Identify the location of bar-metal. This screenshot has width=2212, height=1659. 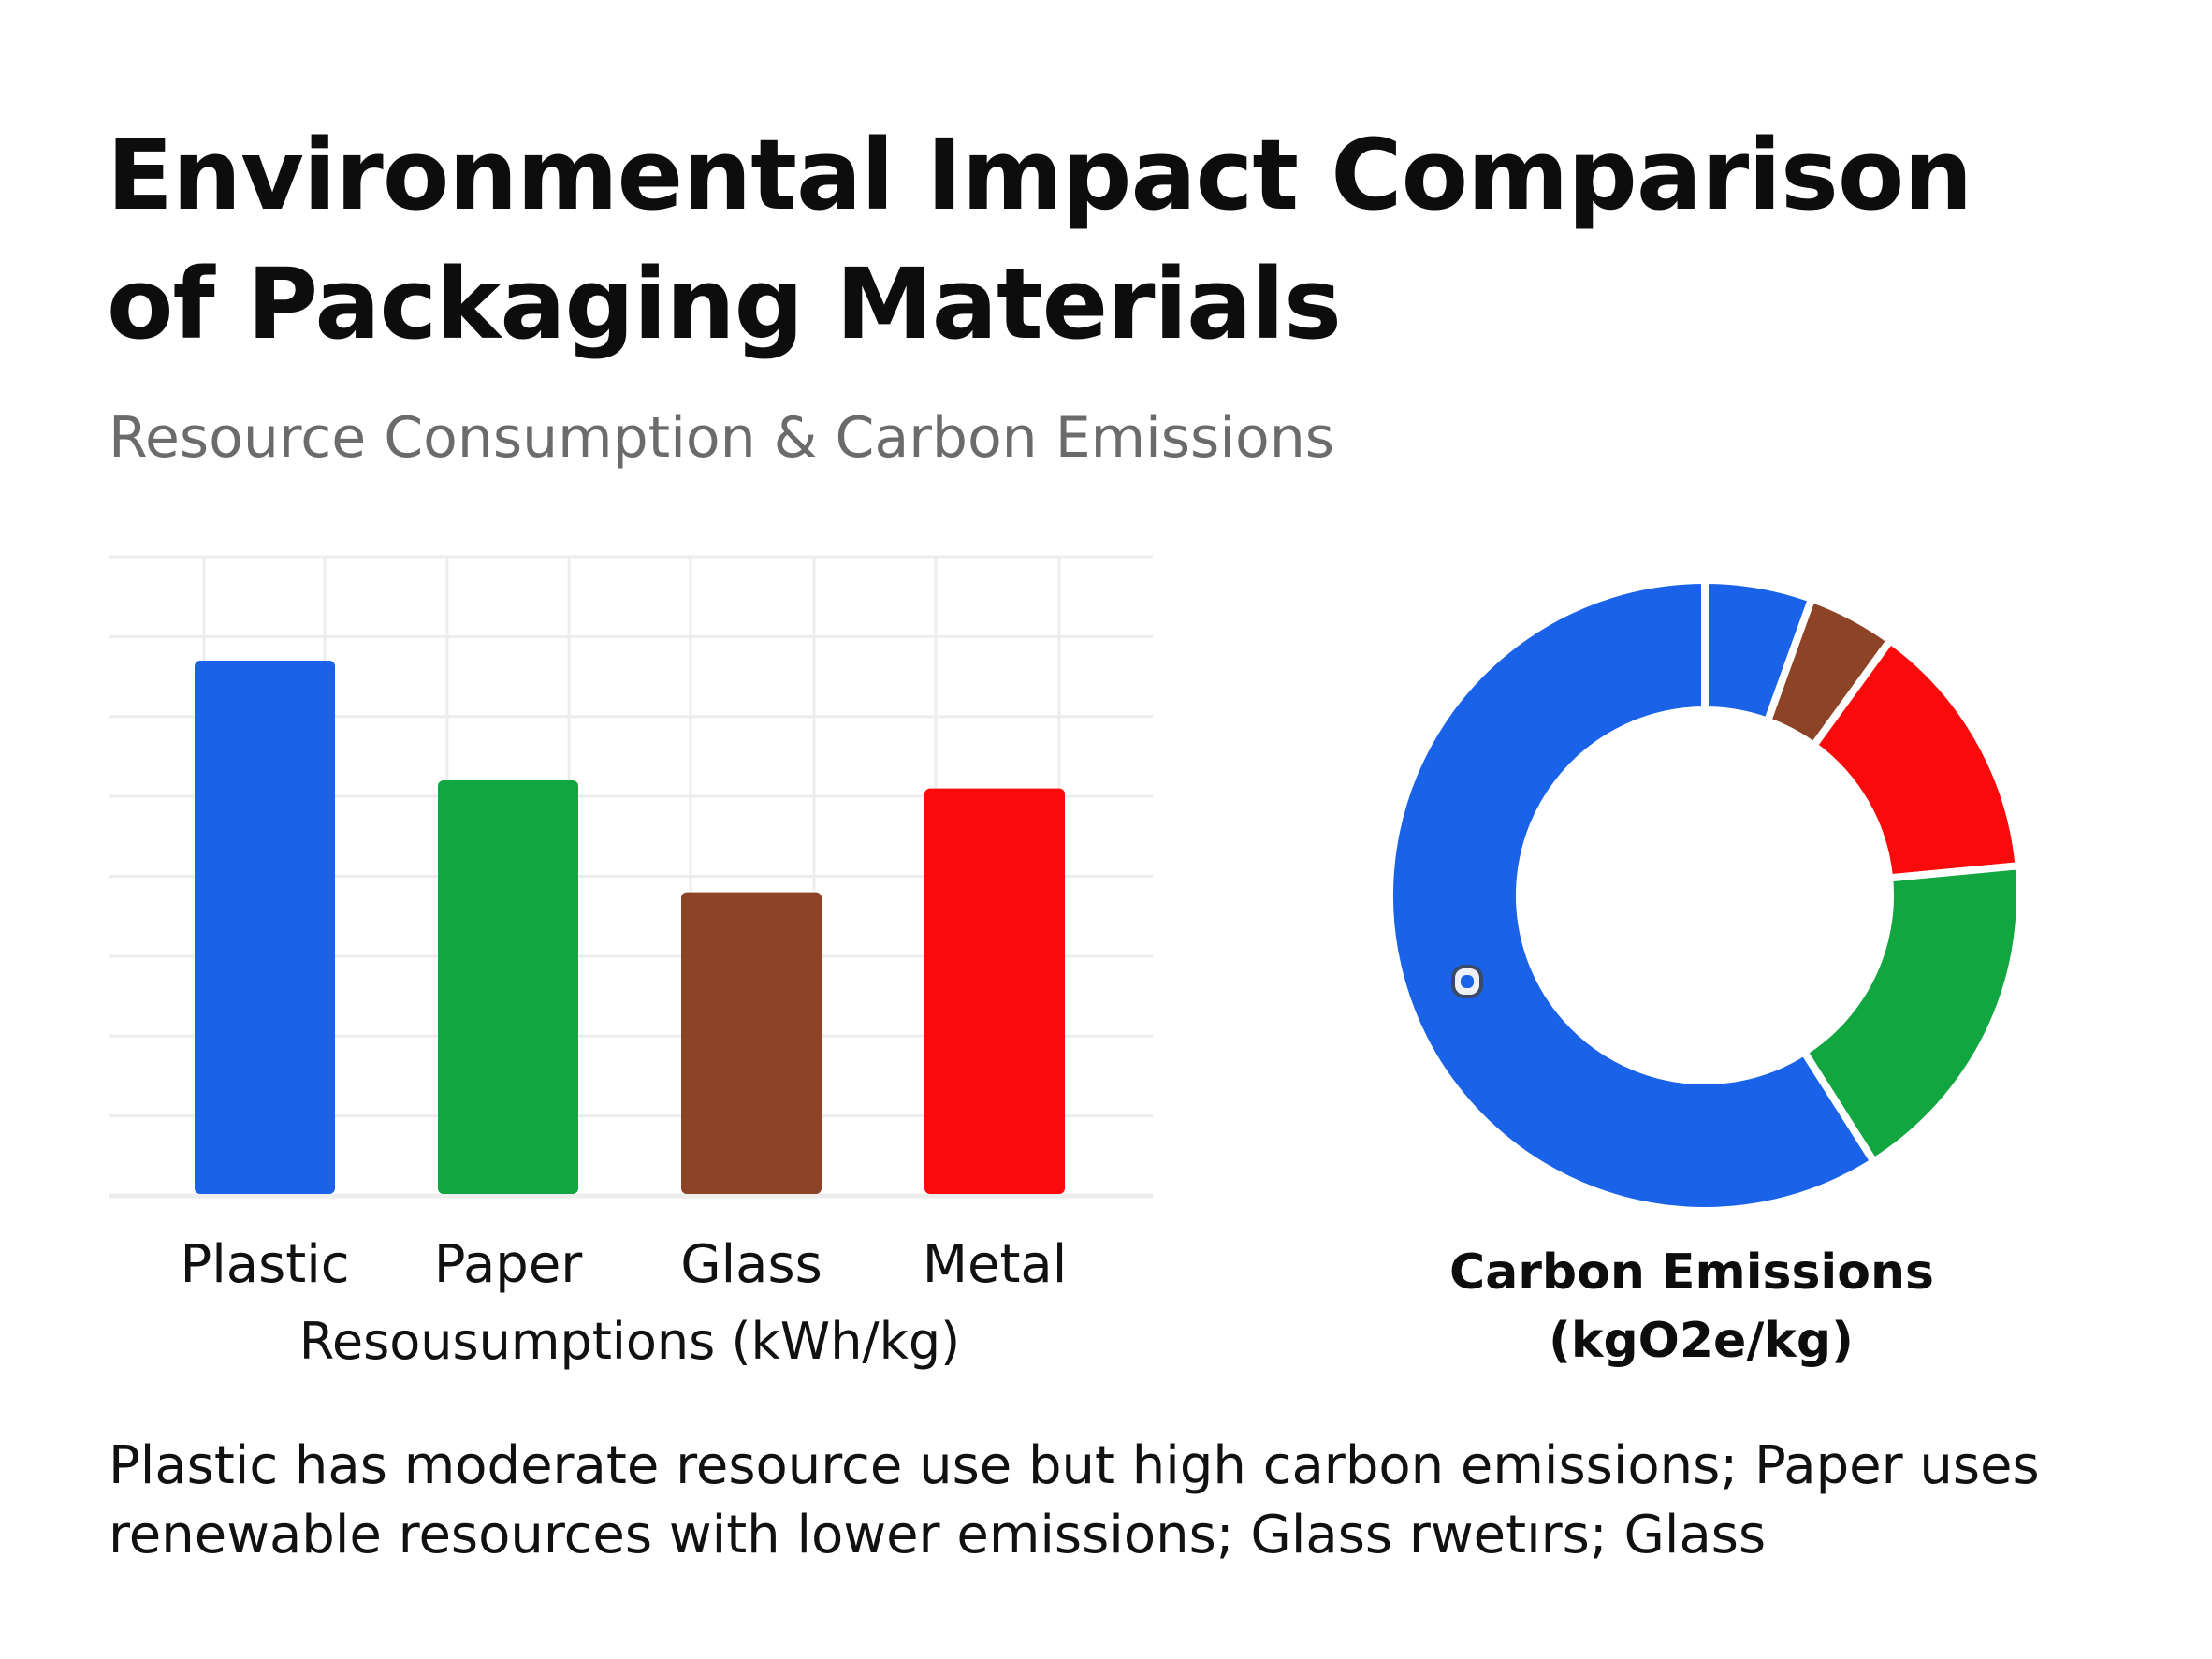
(994, 991).